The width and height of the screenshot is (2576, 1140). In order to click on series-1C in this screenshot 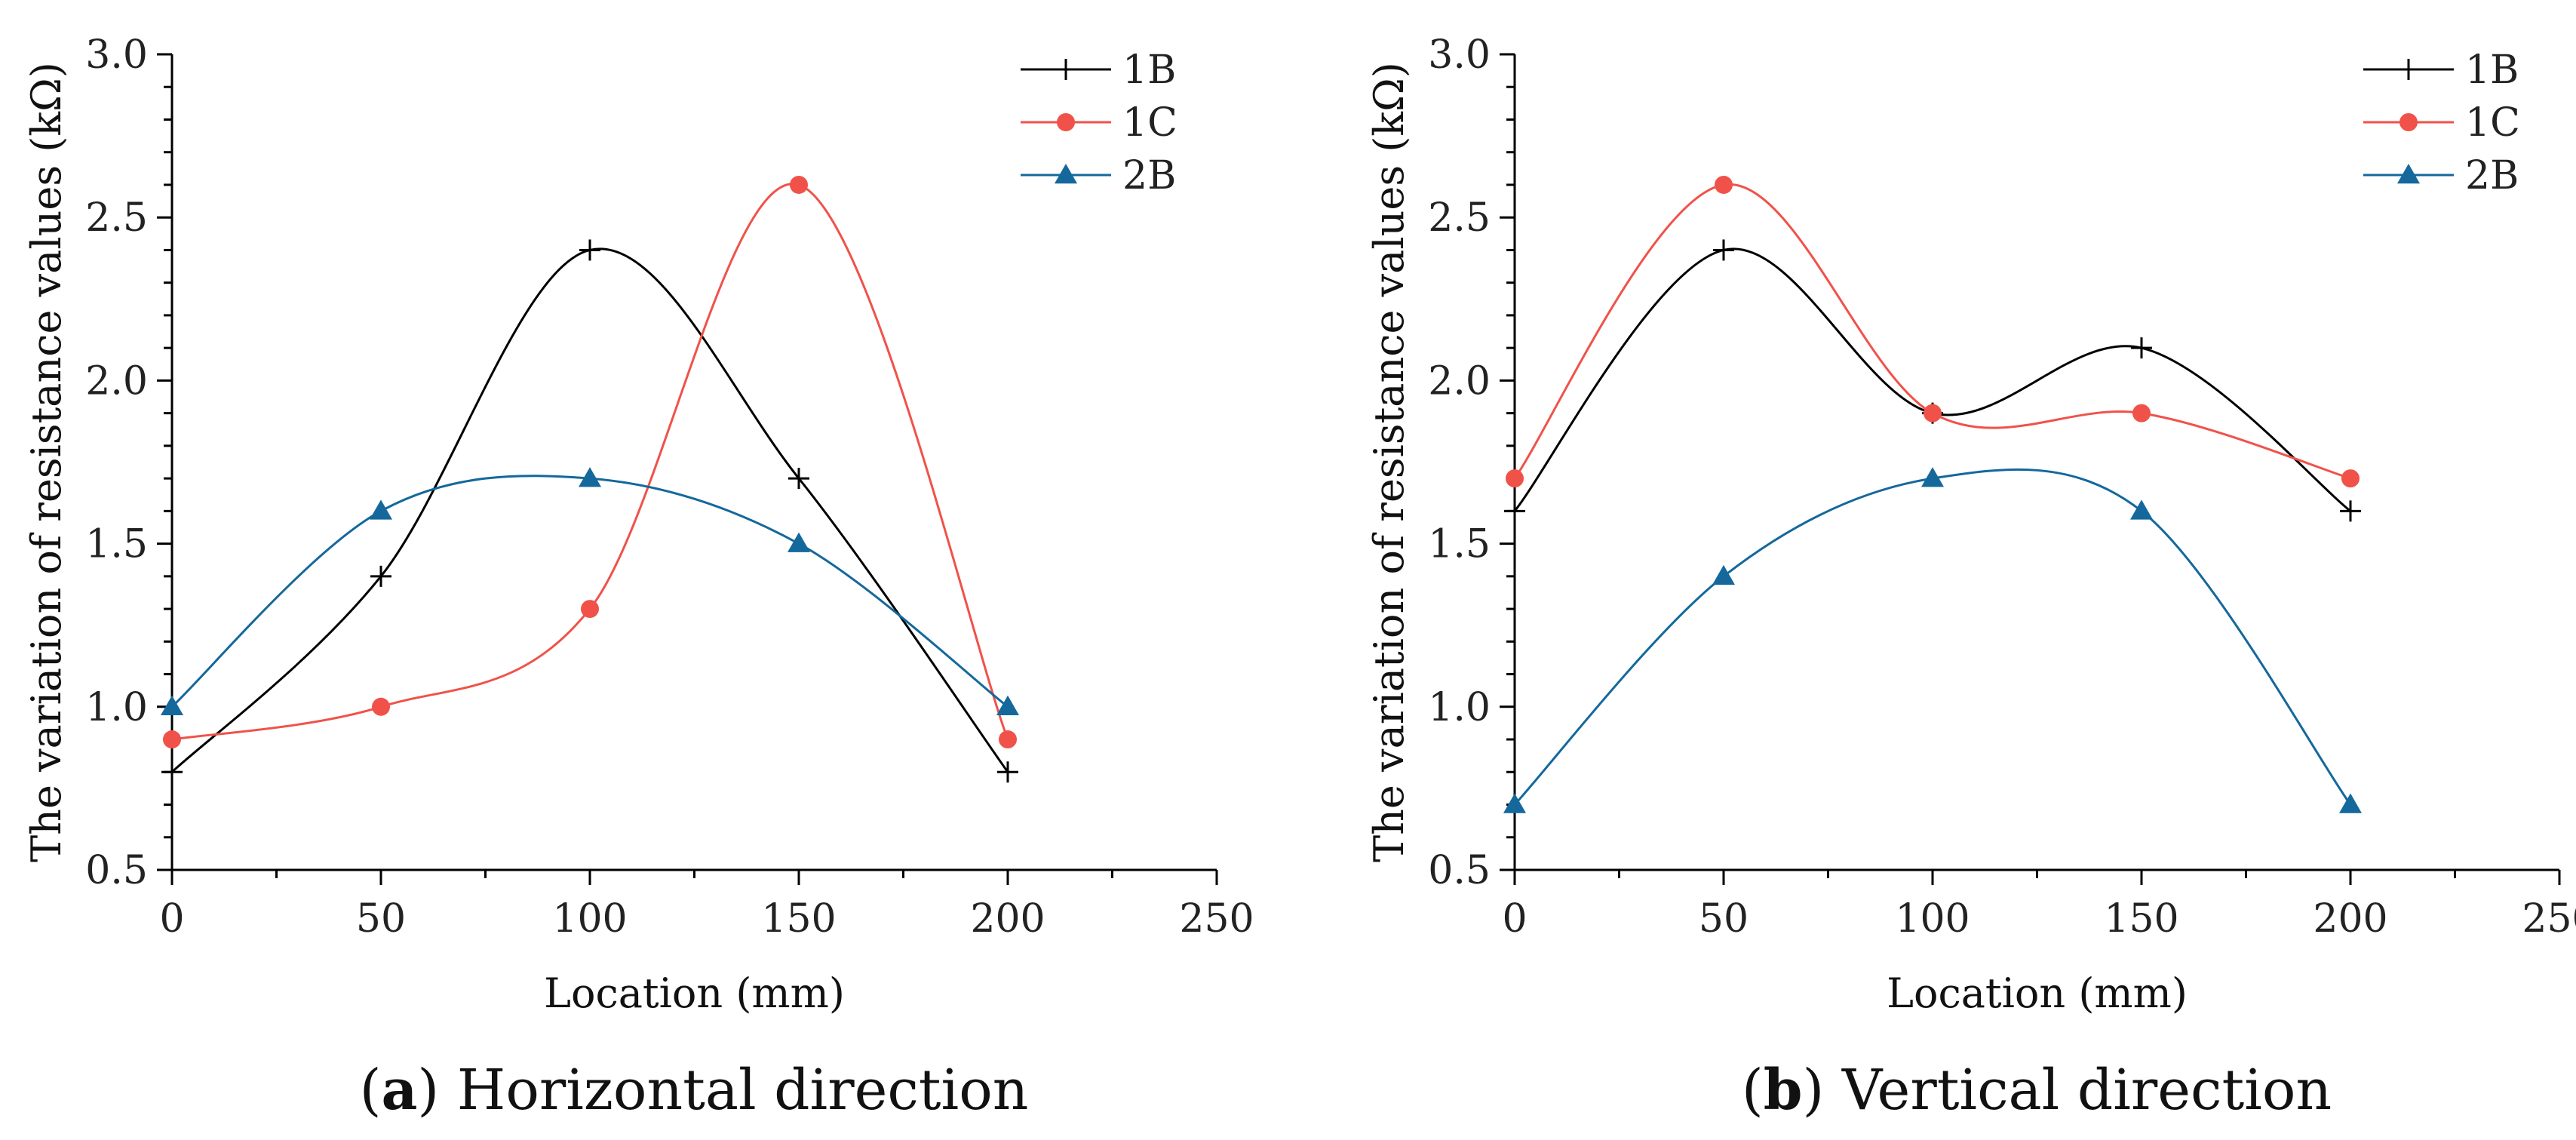, I will do `click(1933, 331)`.